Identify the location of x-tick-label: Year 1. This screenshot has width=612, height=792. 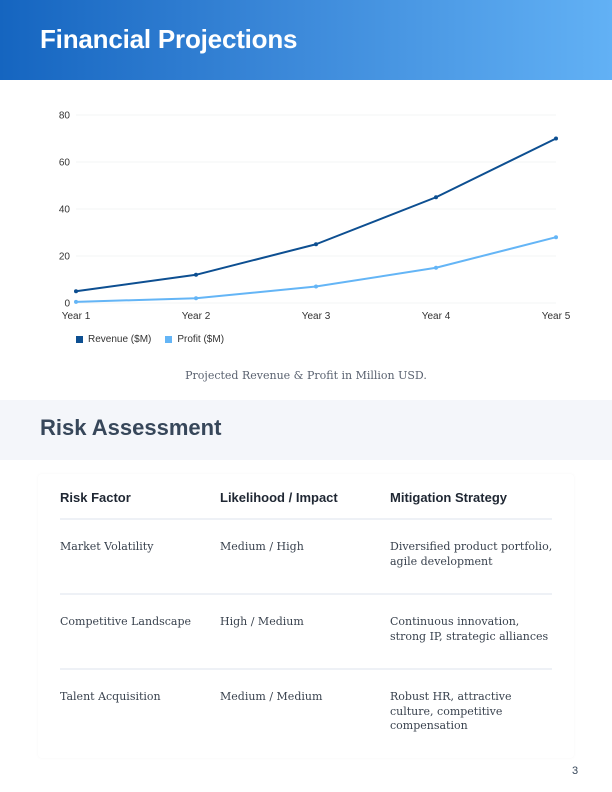
(76, 316).